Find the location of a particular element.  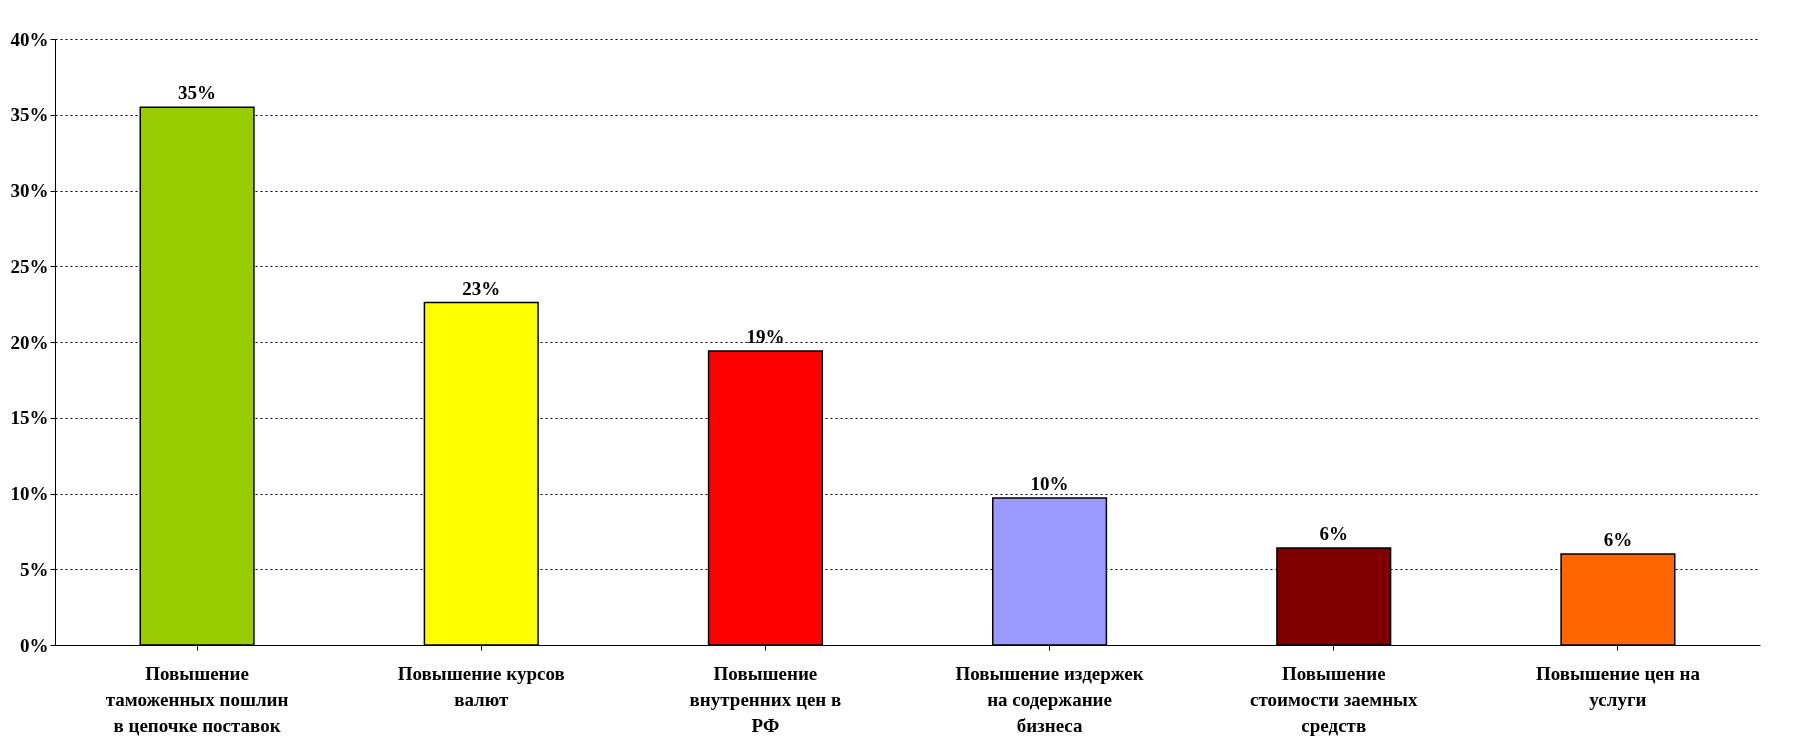

x-tick-label: Повышение издержек на содержание бизнеса is located at coordinates (1049, 699).